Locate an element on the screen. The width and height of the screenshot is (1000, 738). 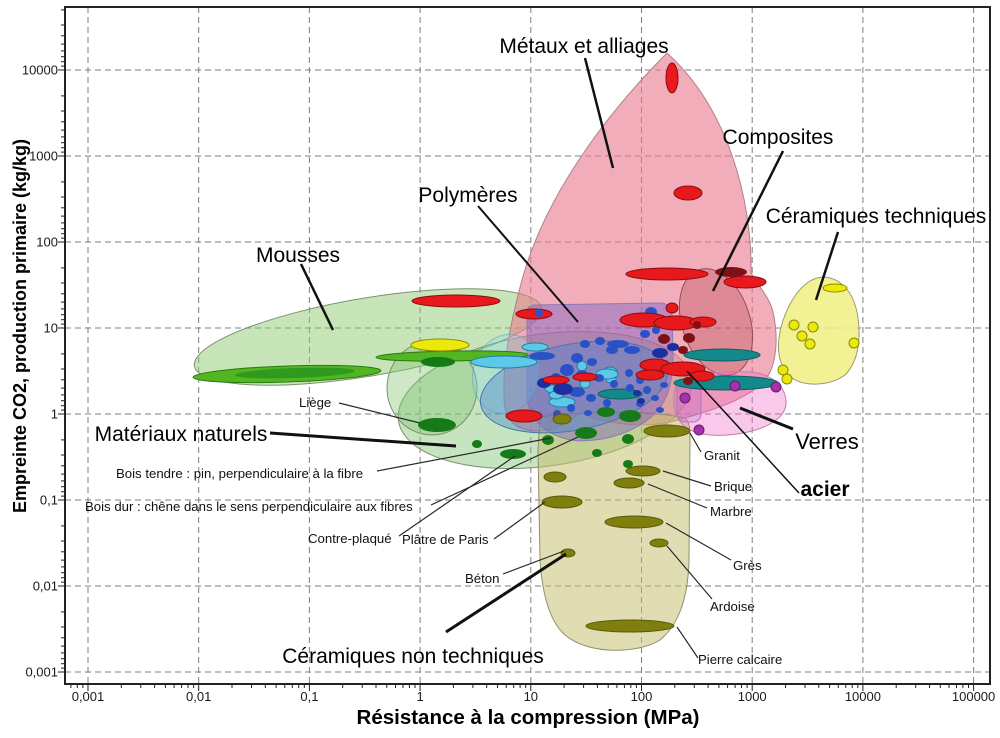
svg-text: Matériaux naturels is located at coordinates (181, 434).